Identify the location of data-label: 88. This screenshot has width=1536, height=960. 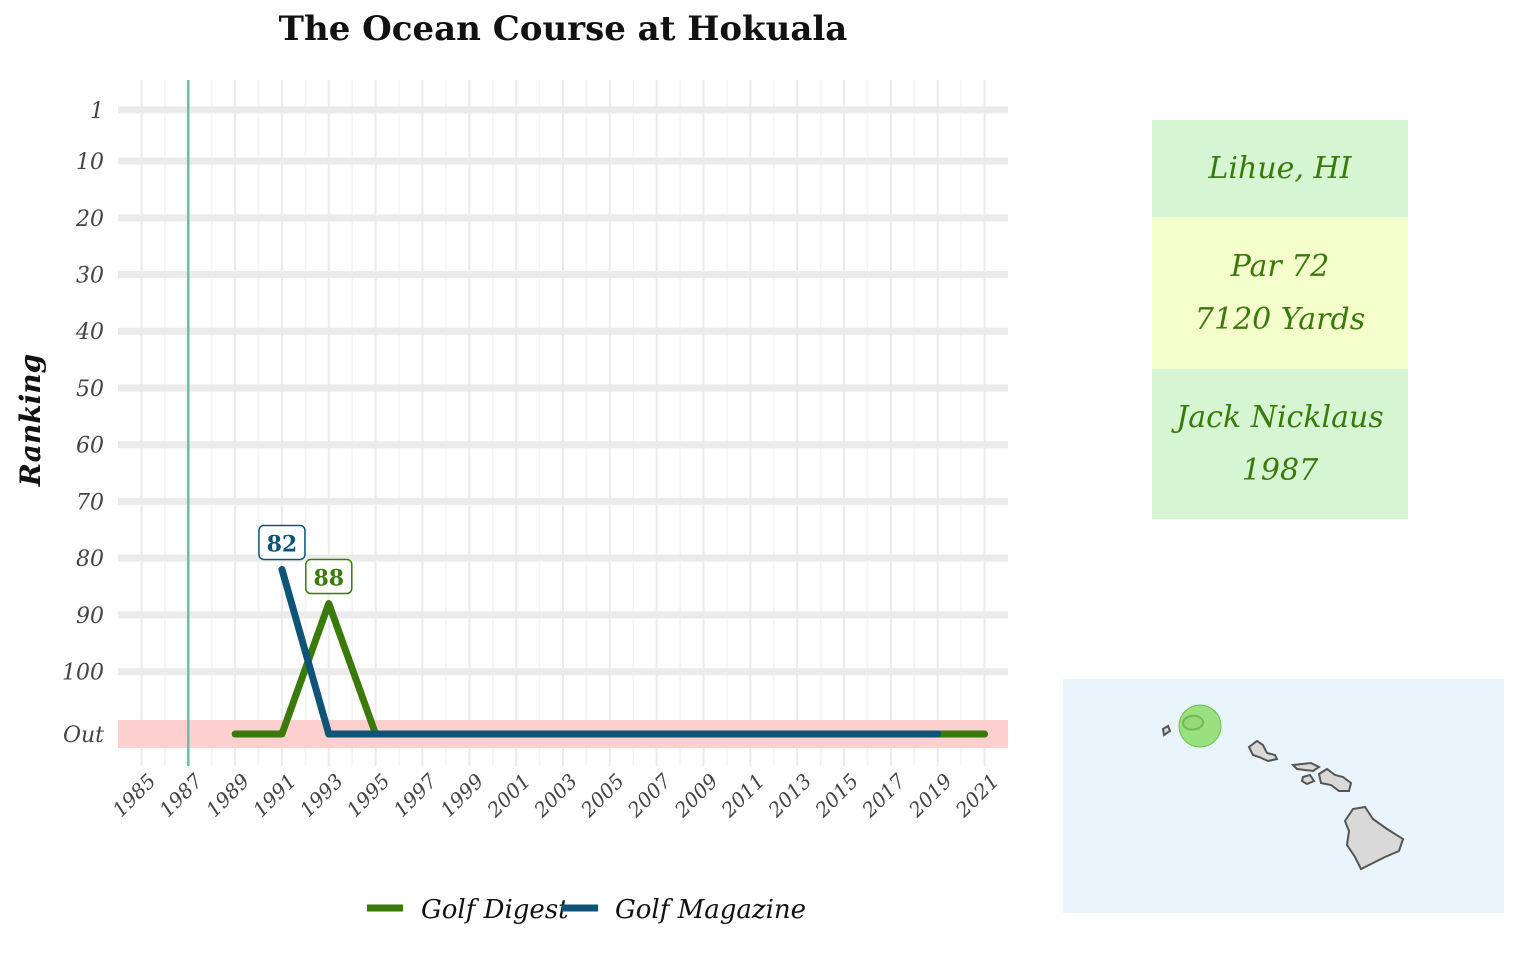
(329, 576).